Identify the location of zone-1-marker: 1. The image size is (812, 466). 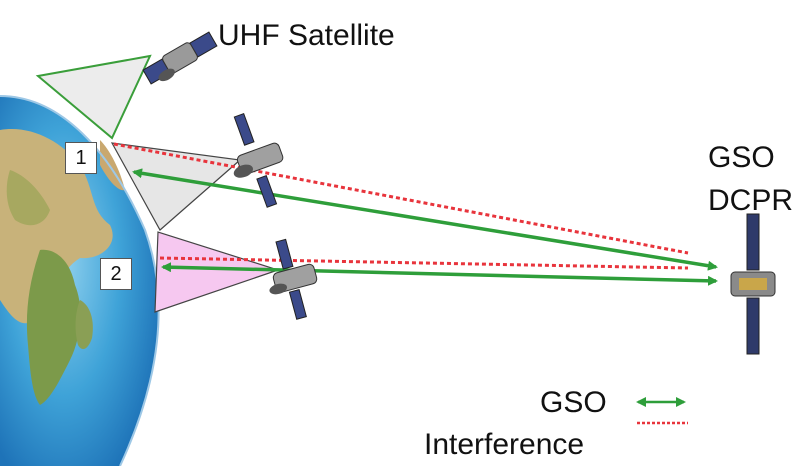
(81, 158).